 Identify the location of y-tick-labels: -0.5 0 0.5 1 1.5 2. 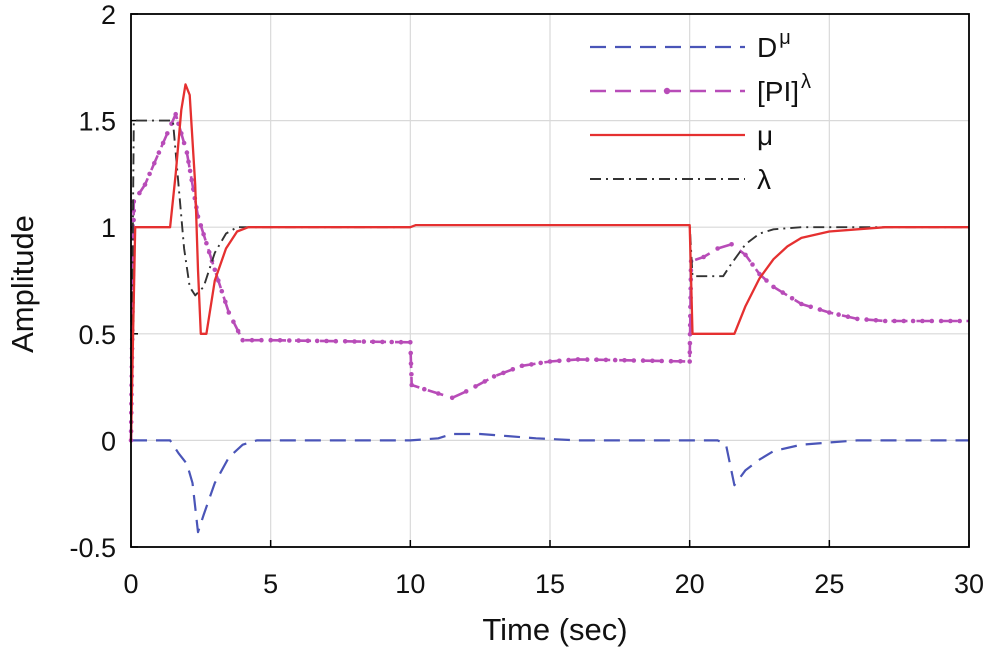
(92, 281).